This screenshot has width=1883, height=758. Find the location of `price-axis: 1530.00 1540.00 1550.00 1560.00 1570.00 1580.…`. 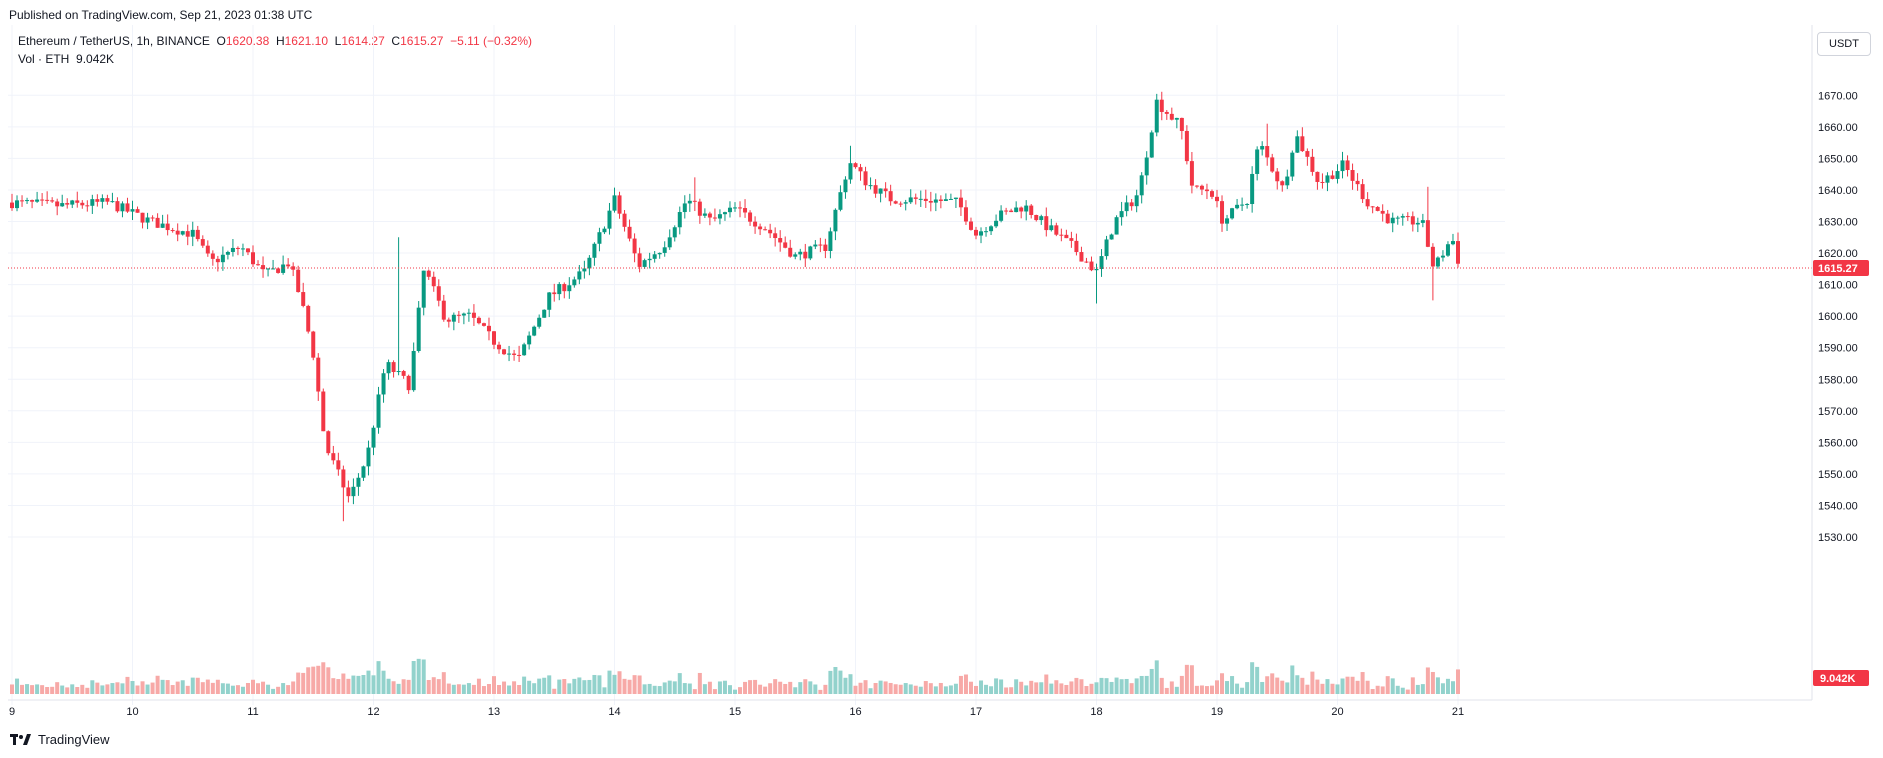

price-axis: 1530.00 1540.00 1550.00 1560.00 1570.00 1580.… is located at coordinates (1834, 362).